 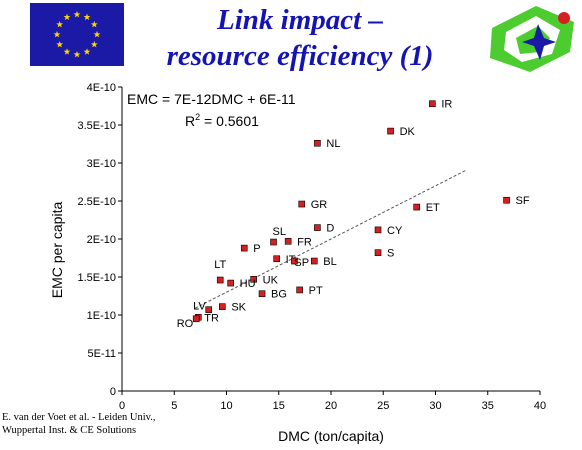 I want to click on data-point-label: NL, so click(x=333, y=144).